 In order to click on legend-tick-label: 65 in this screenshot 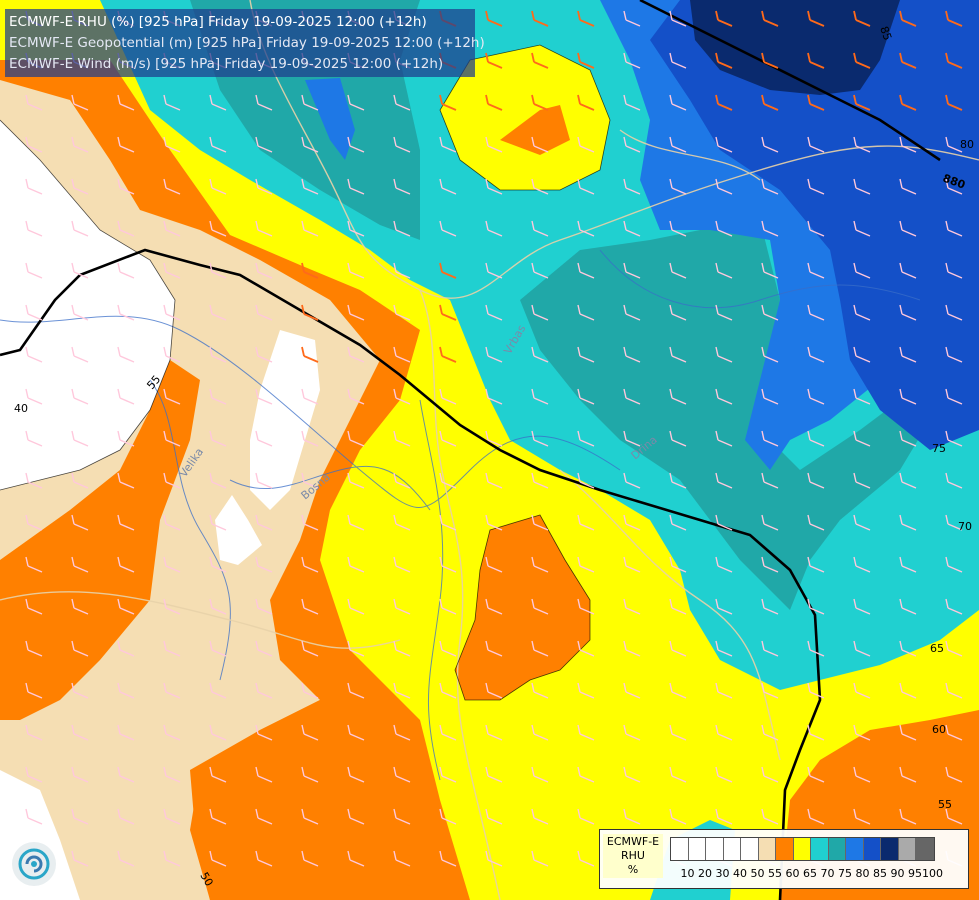, I will do `click(810, 873)`.